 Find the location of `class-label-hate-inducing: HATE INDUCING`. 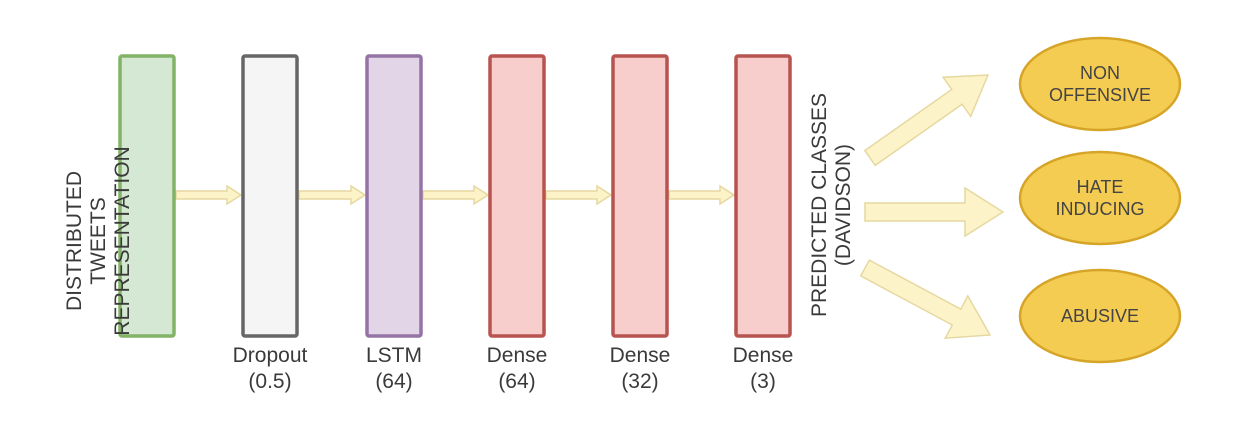

class-label-hate-inducing: HATE INDUCING is located at coordinates (1100, 198).